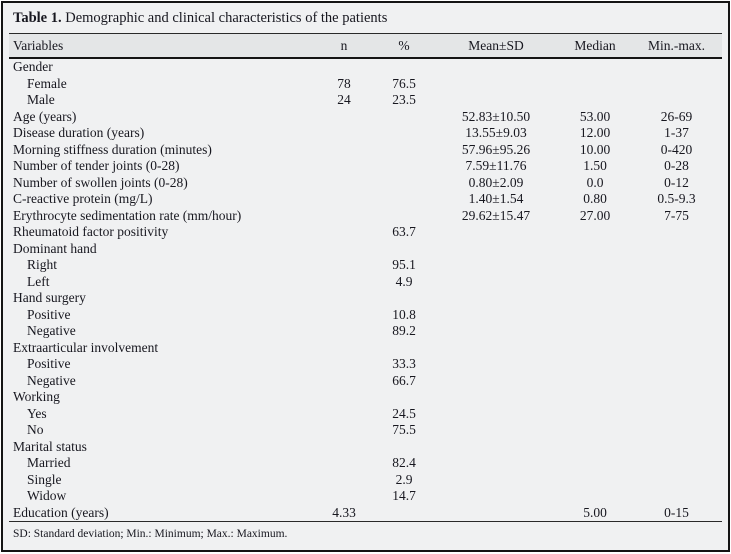 This screenshot has width=731, height=554. I want to click on header-row: Variables n % Mean±SD Median Min.-max., so click(365, 46).